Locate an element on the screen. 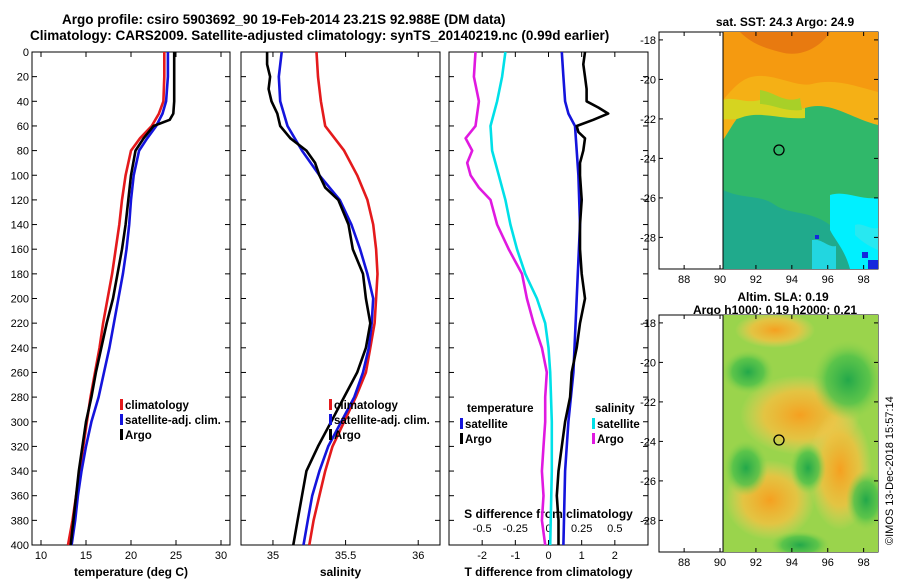  sla-argo-location-marker is located at coordinates (779, 440).